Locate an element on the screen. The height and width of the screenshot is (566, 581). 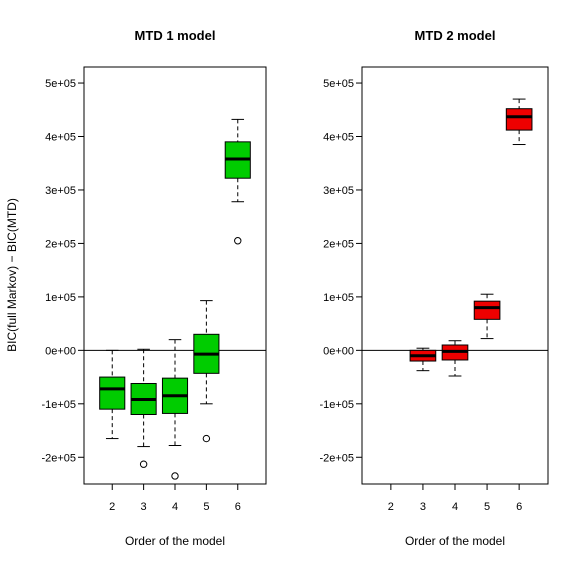
y-axis-label: BIC(full Markov) − BIC(MTD) is located at coordinates (12, 275).